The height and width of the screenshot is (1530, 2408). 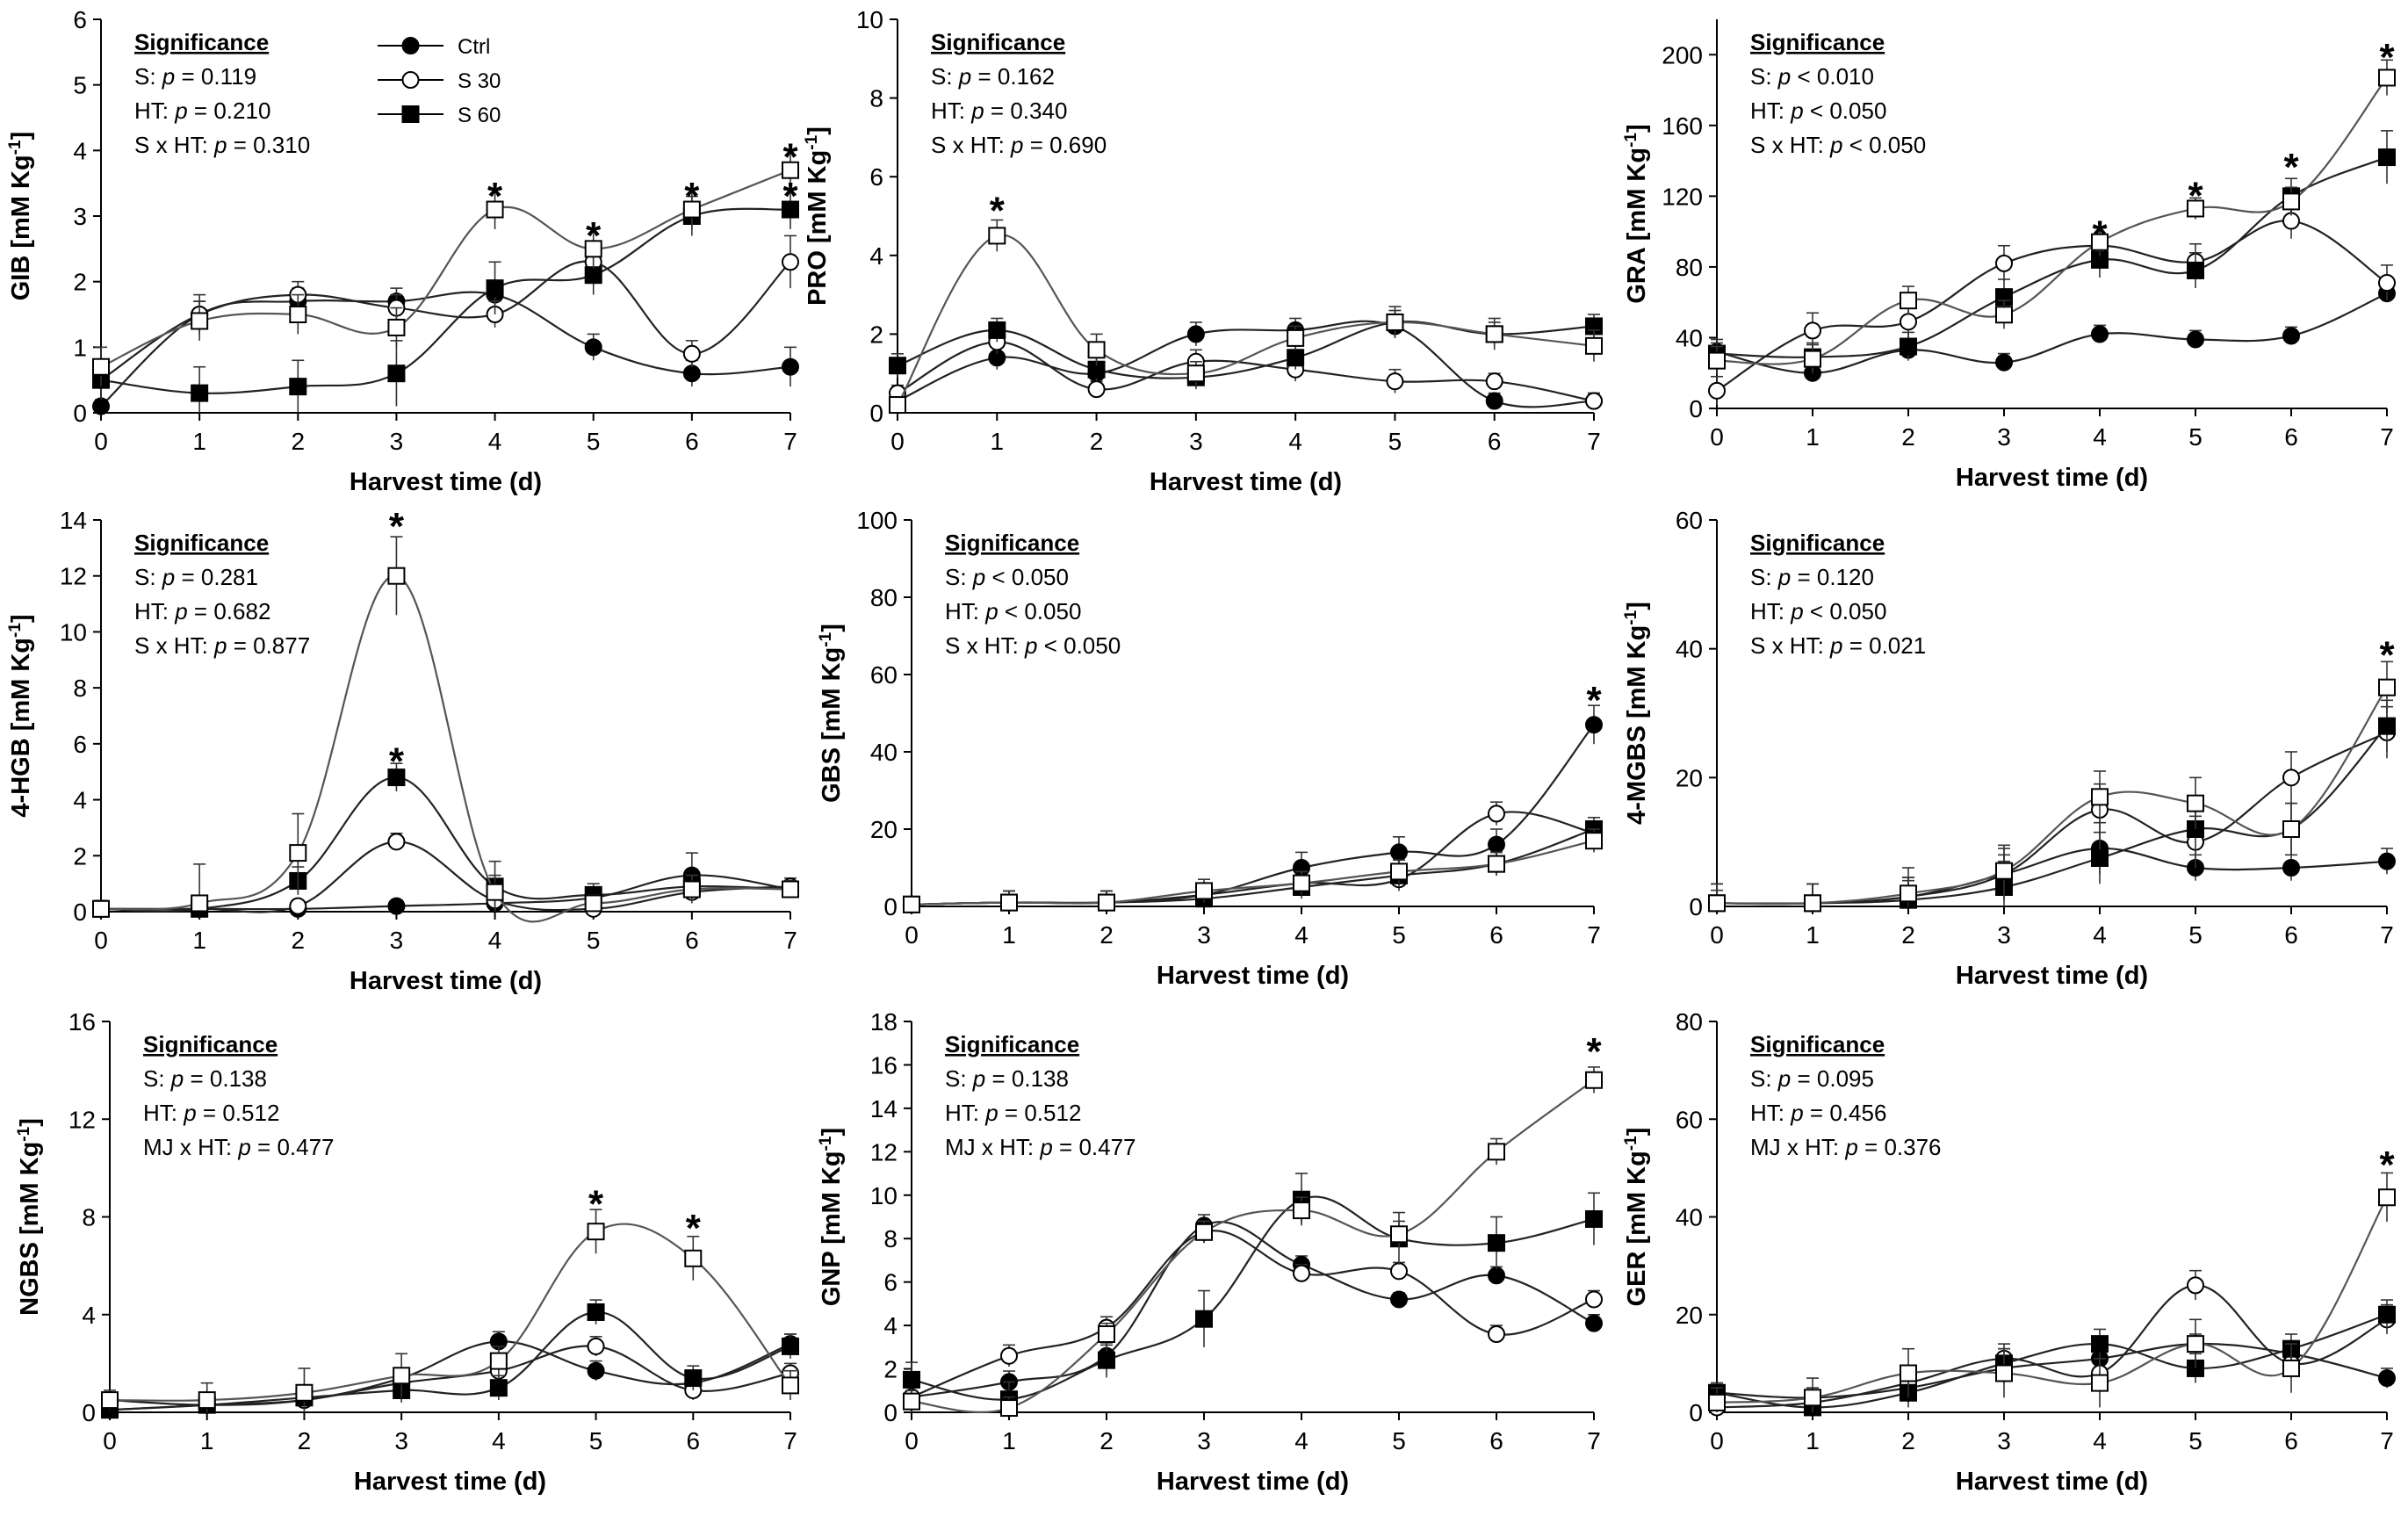 I want to click on x-tick-label: 4, so click(x=495, y=441).